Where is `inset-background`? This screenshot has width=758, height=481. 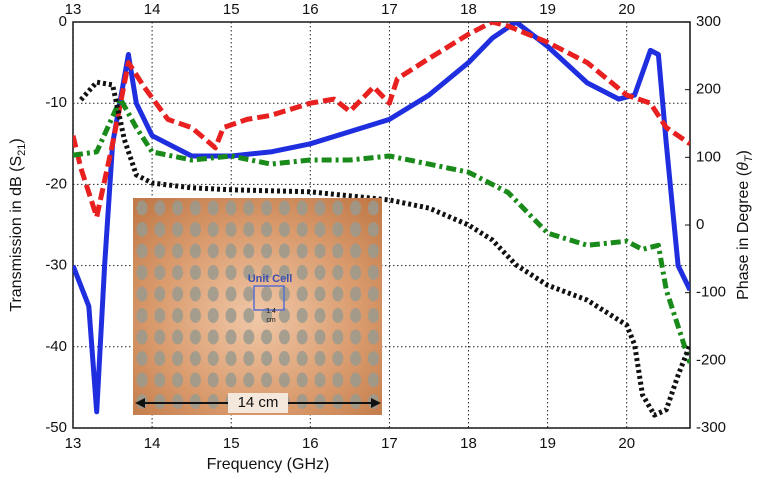 inset-background is located at coordinates (257, 306).